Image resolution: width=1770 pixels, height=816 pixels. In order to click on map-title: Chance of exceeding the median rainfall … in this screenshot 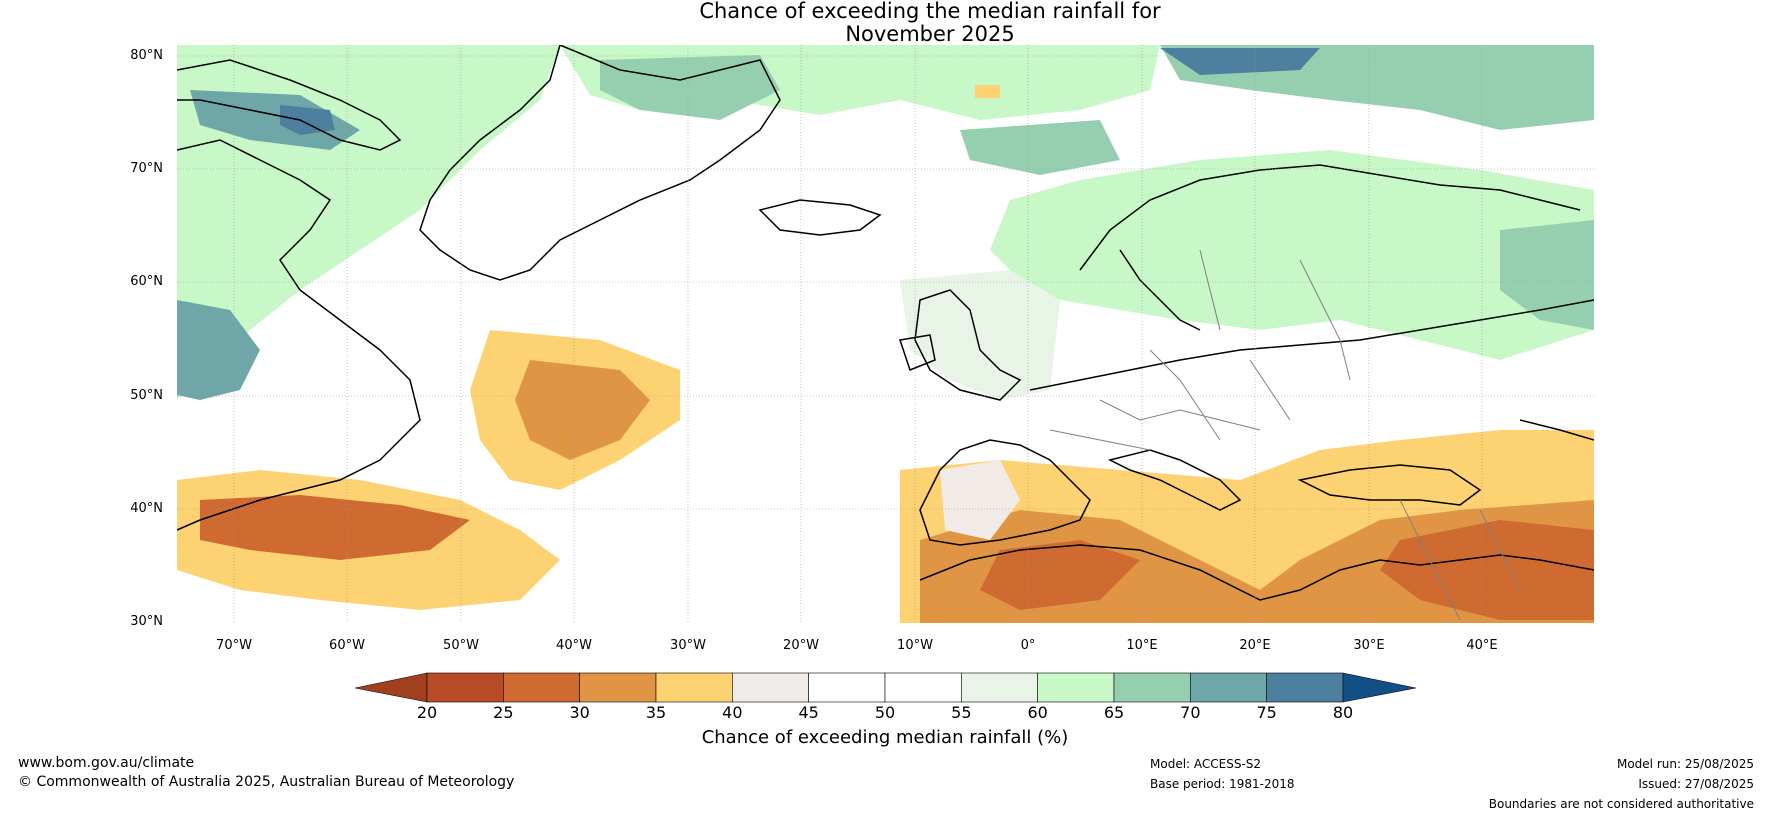, I will do `click(930, 11)`.